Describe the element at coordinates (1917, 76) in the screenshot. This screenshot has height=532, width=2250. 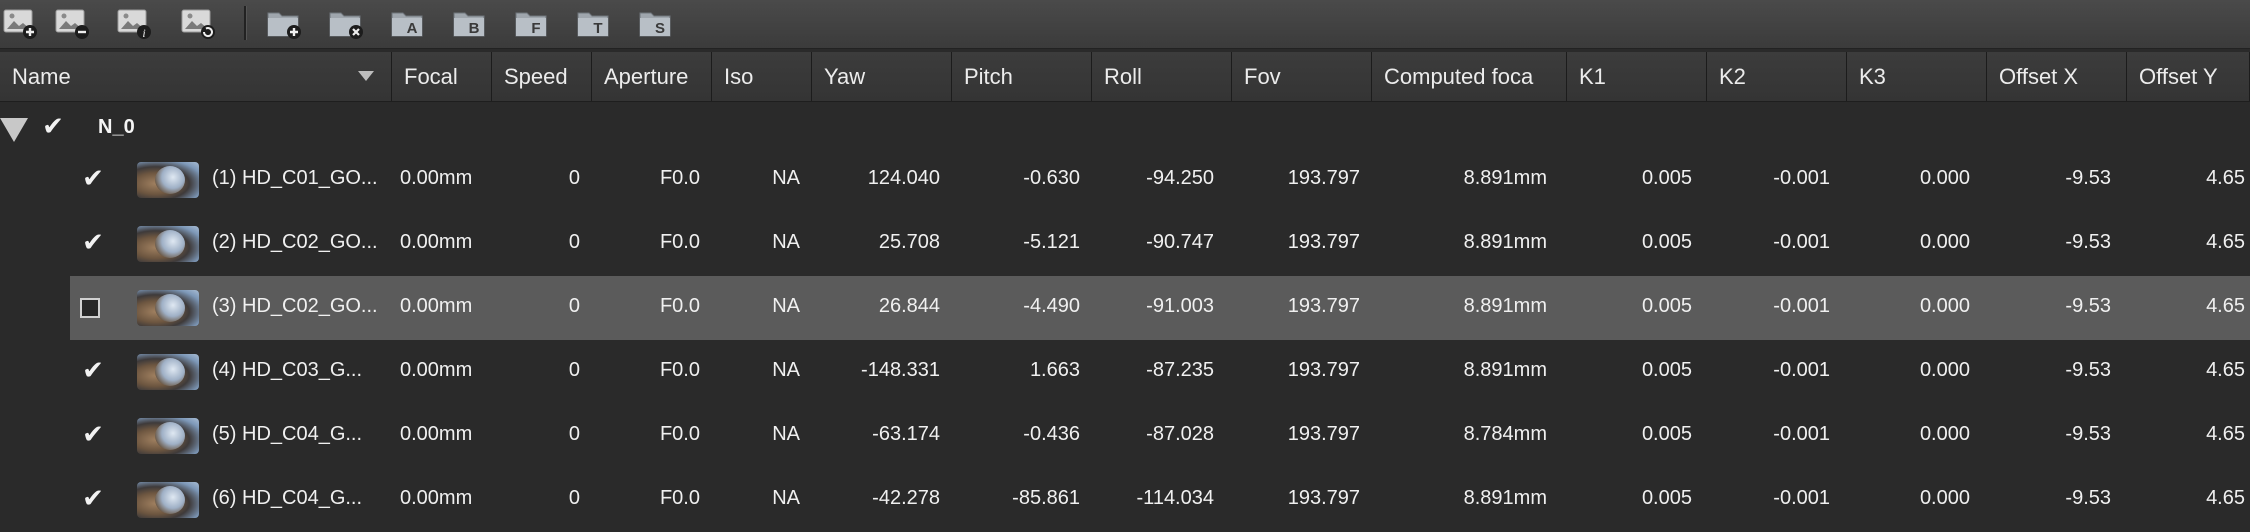
I see `column-header-k3: K3` at that location.